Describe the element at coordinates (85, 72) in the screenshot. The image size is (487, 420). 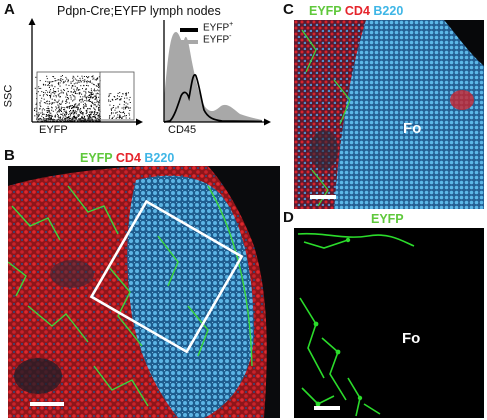
I see `scatter-plot` at that location.